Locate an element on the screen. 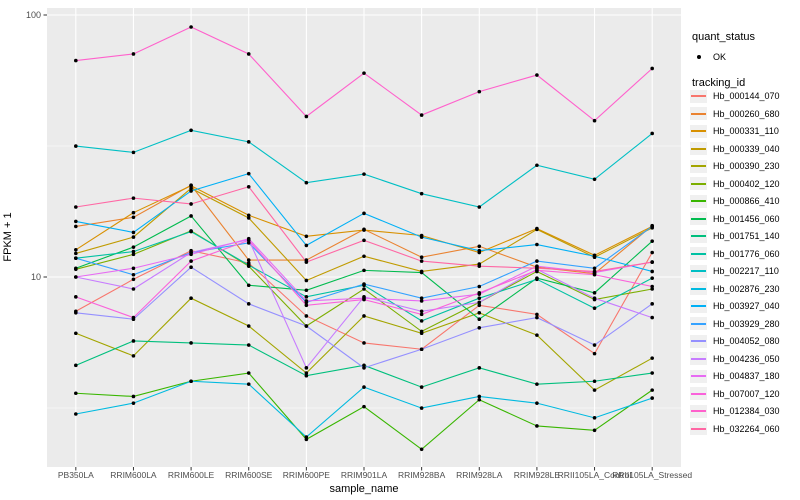 The image size is (800, 500). x-tick-label: RRII105LA_Stressed is located at coordinates (652, 475).